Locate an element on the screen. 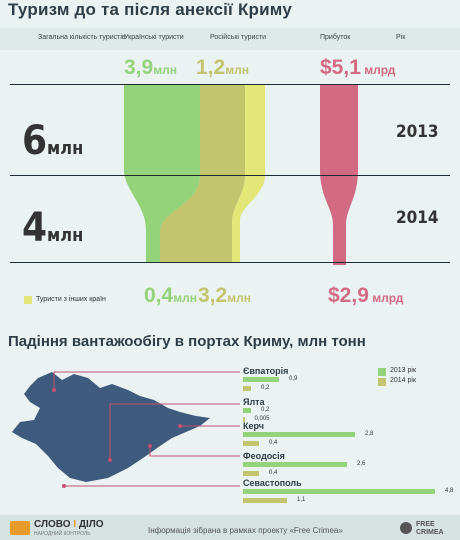  dot-kerch is located at coordinates (180, 426).